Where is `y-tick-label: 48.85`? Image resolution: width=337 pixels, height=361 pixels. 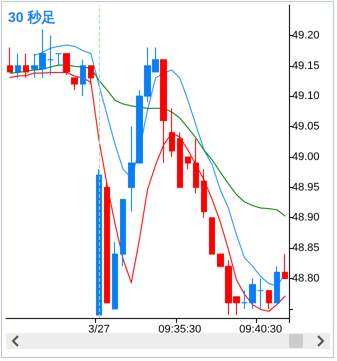 y-tick-label: 48.85 is located at coordinates (306, 248).